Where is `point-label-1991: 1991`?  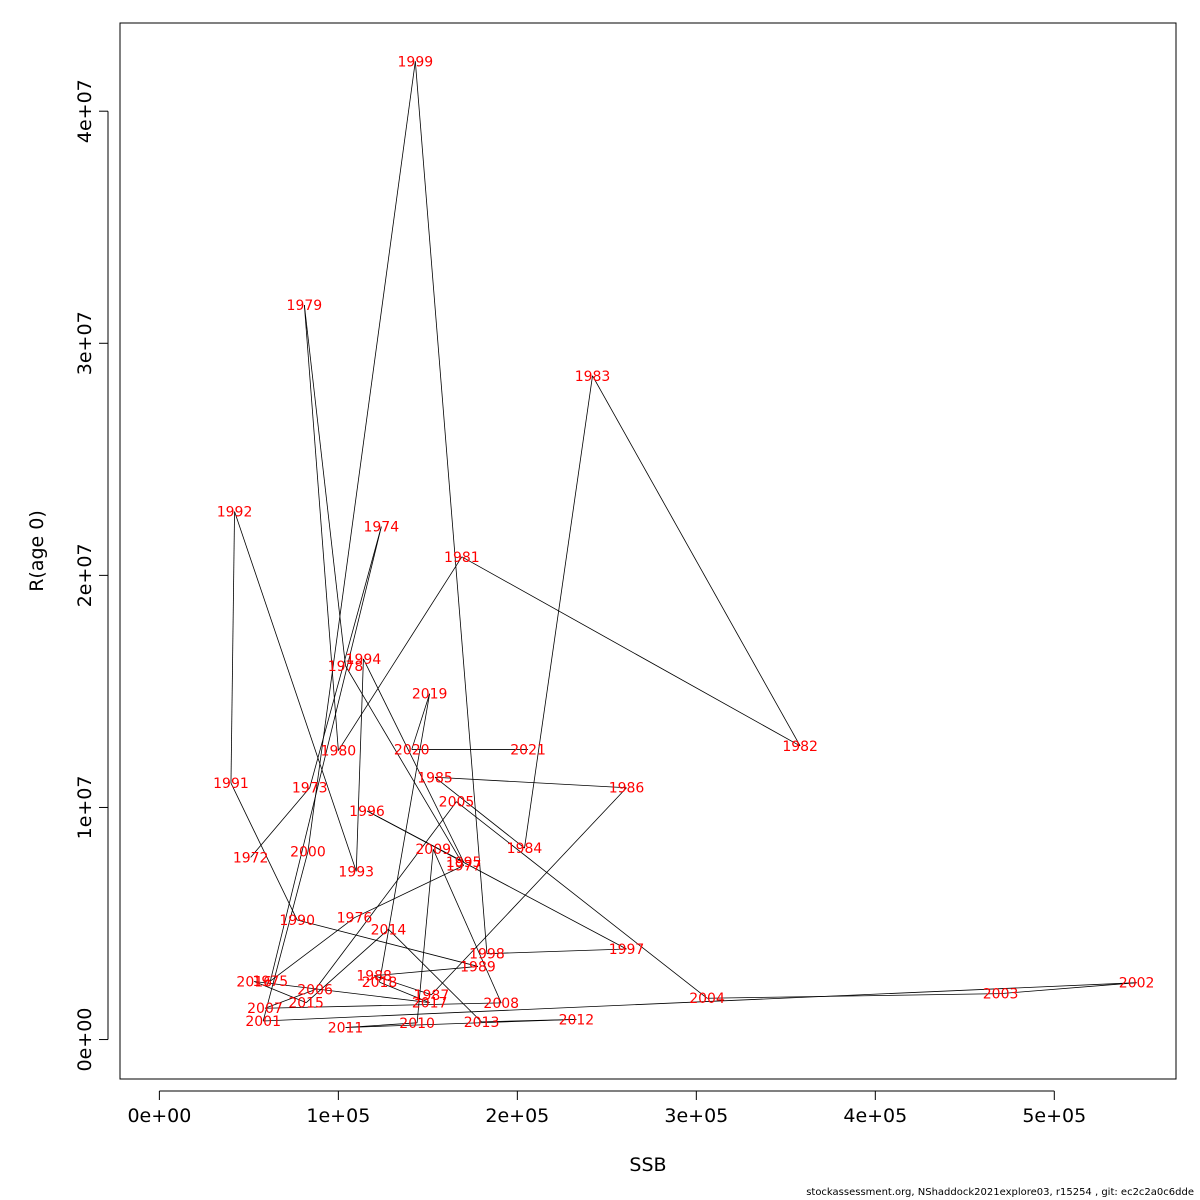 point-label-1991: 1991 is located at coordinates (231, 784).